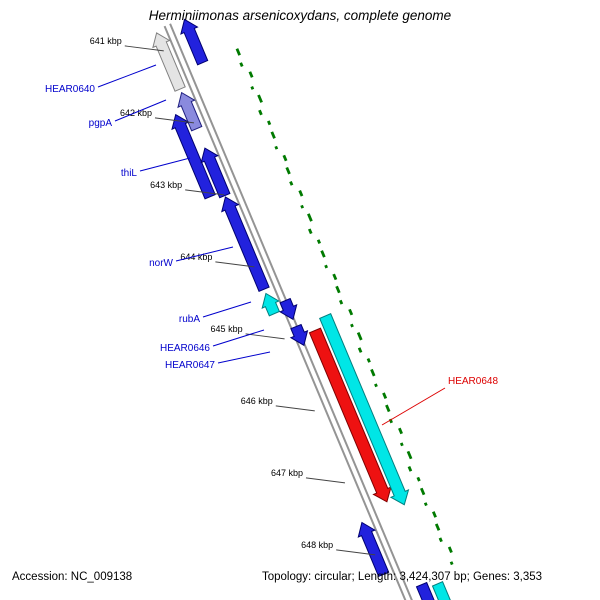 The image size is (600, 600). What do you see at coordinates (129, 173) in the screenshot?
I see `gene-label-thiL: thiL` at bounding box center [129, 173].